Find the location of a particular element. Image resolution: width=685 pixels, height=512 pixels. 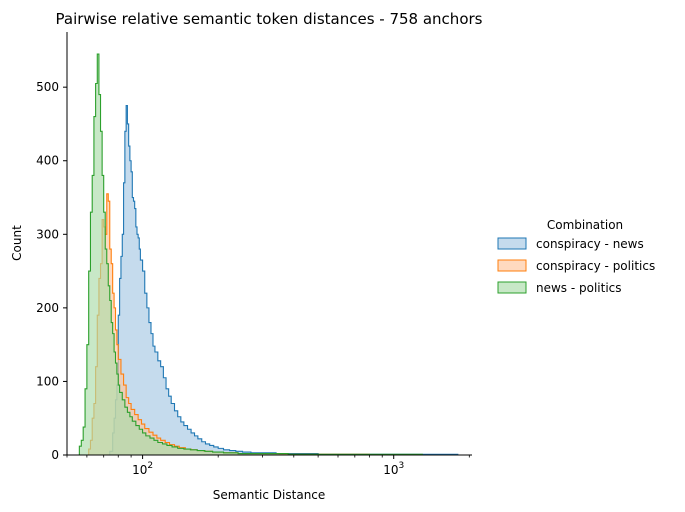

legend-swatch-news-politics is located at coordinates (512, 287).